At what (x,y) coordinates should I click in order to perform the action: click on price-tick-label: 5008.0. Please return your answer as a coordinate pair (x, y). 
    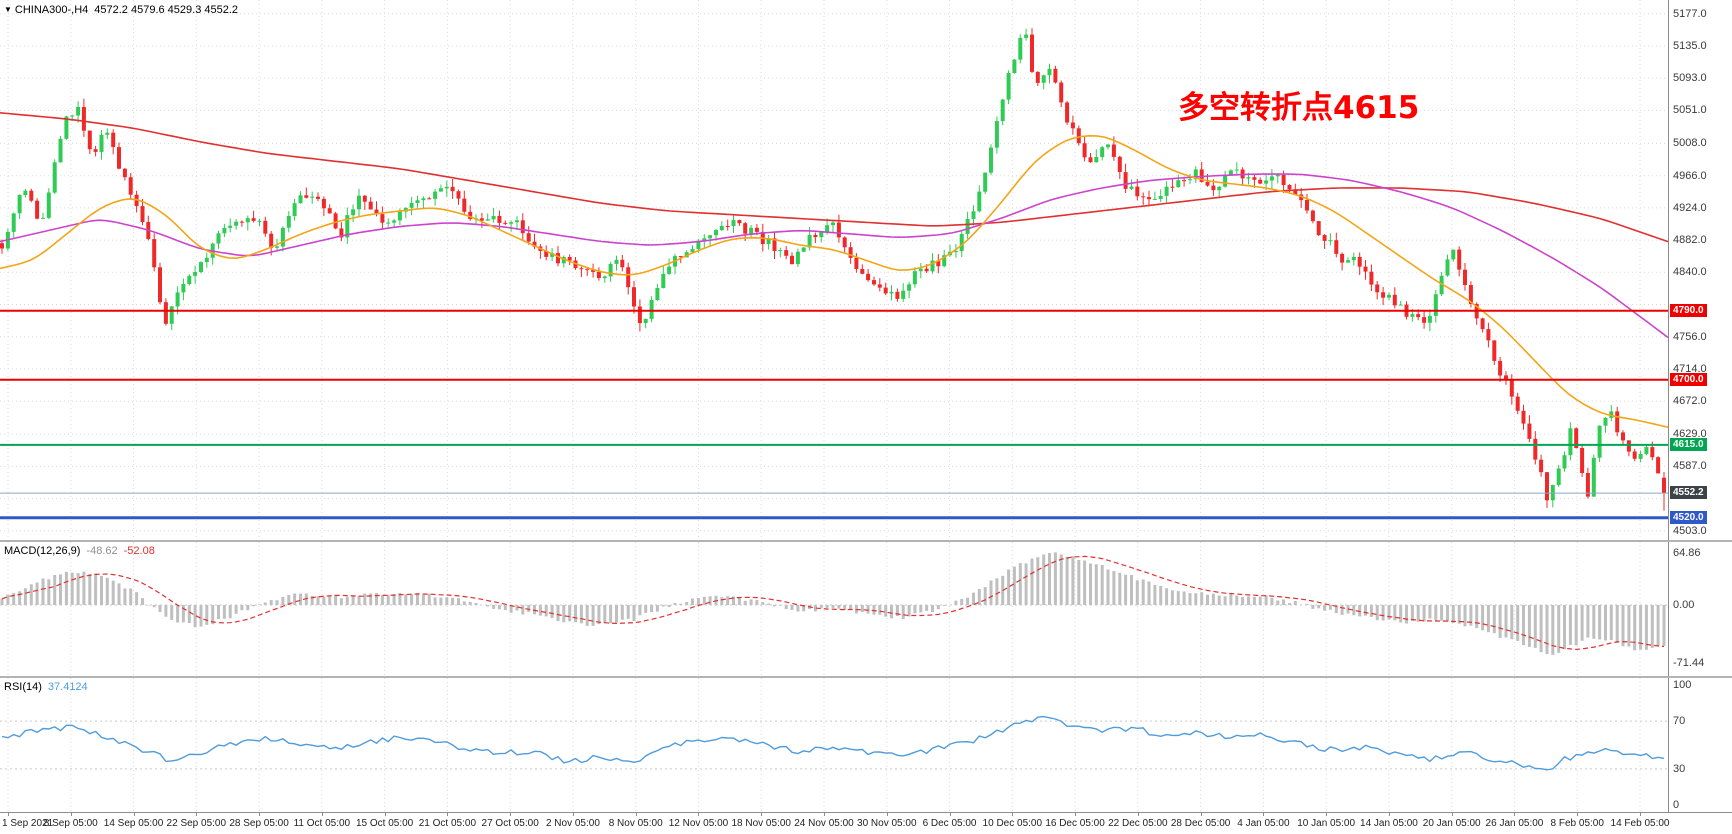
    Looking at the image, I should click on (1690, 143).